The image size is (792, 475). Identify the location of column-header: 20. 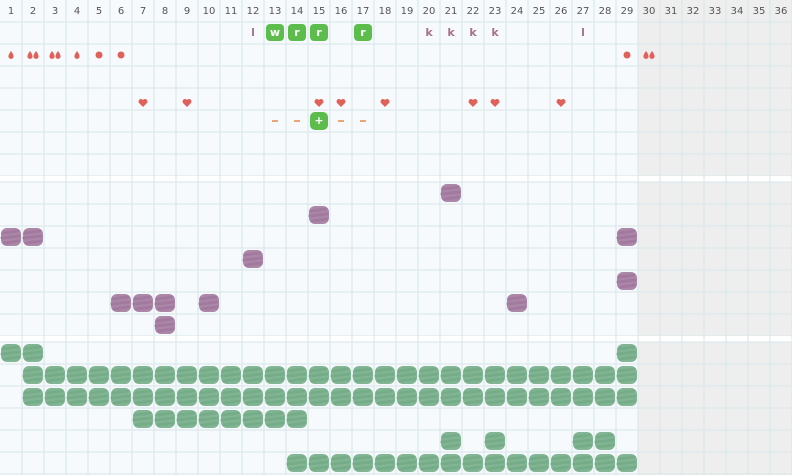
(429, 11).